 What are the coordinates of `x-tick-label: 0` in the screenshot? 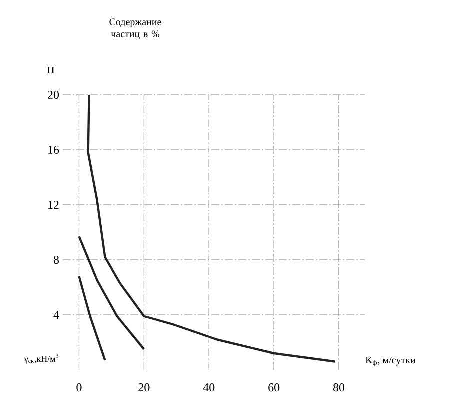 It's located at (79, 388).